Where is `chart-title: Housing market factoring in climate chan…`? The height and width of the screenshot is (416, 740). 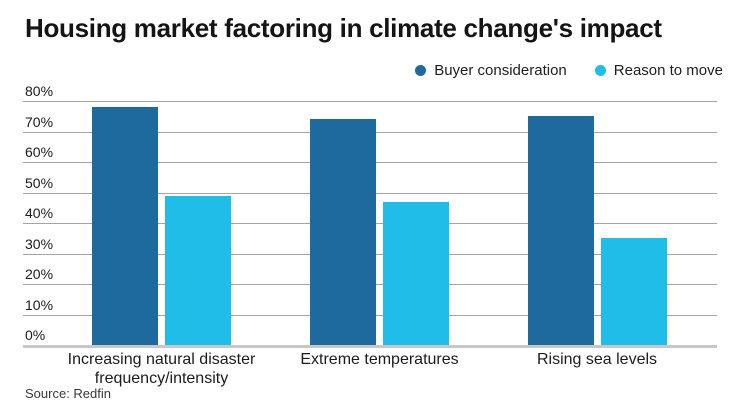
chart-title: Housing market factoring in climate chan… is located at coordinates (343, 28).